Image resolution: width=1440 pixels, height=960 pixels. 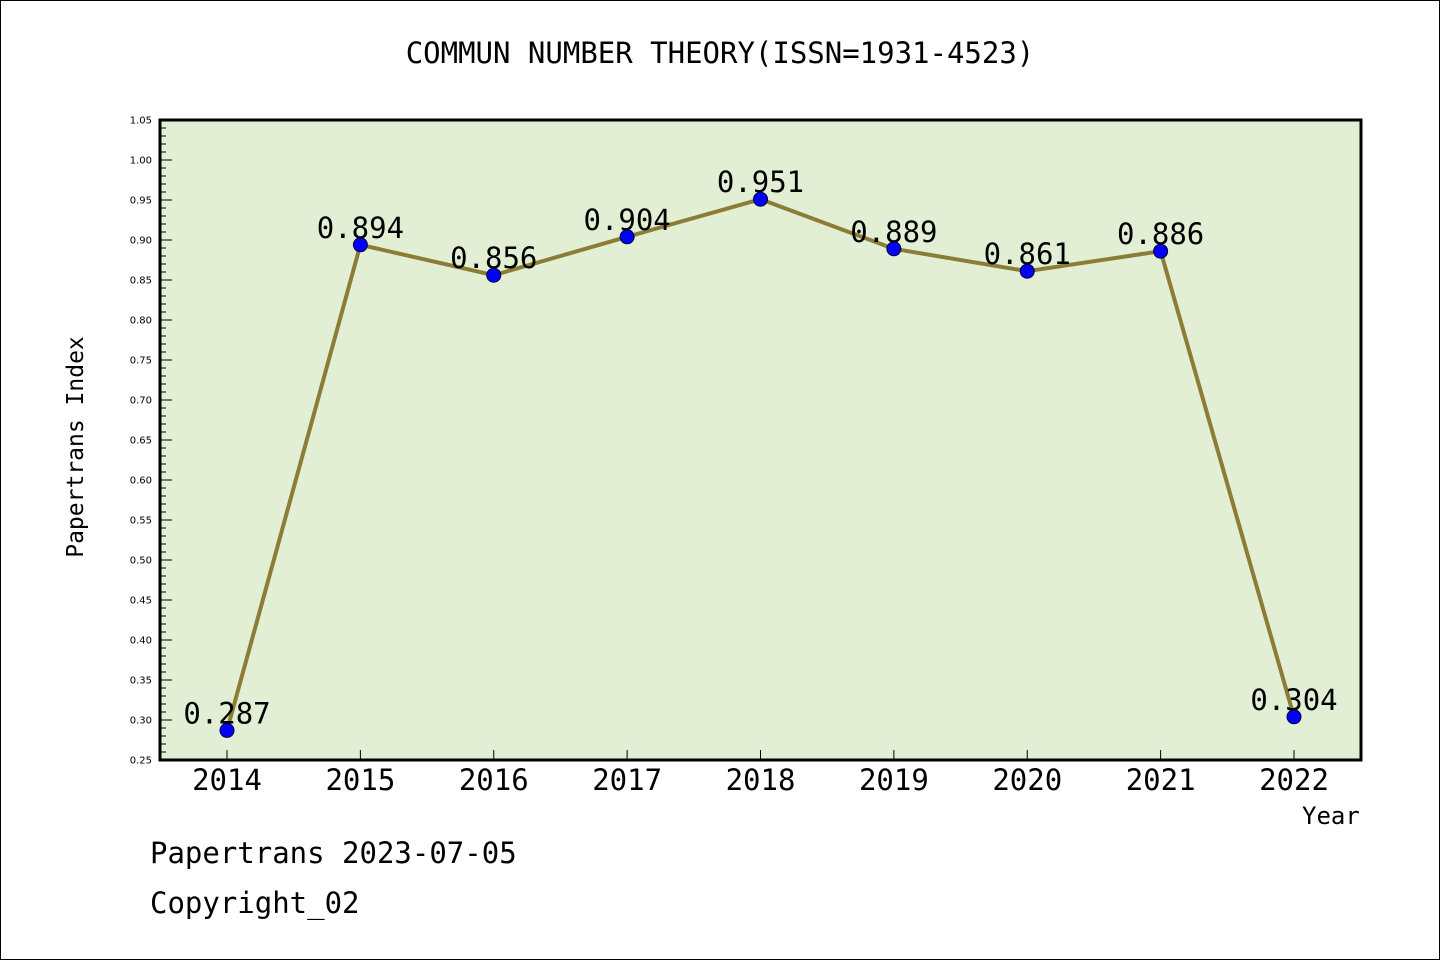 I want to click on y-tick-label: 0.60, so click(x=141, y=481).